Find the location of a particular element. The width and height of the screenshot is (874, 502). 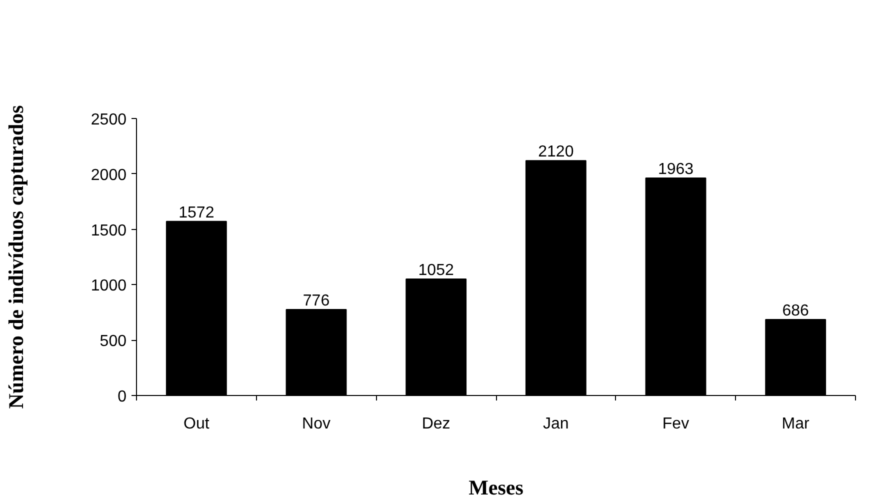

x-tick-label: Dez is located at coordinates (436, 424).